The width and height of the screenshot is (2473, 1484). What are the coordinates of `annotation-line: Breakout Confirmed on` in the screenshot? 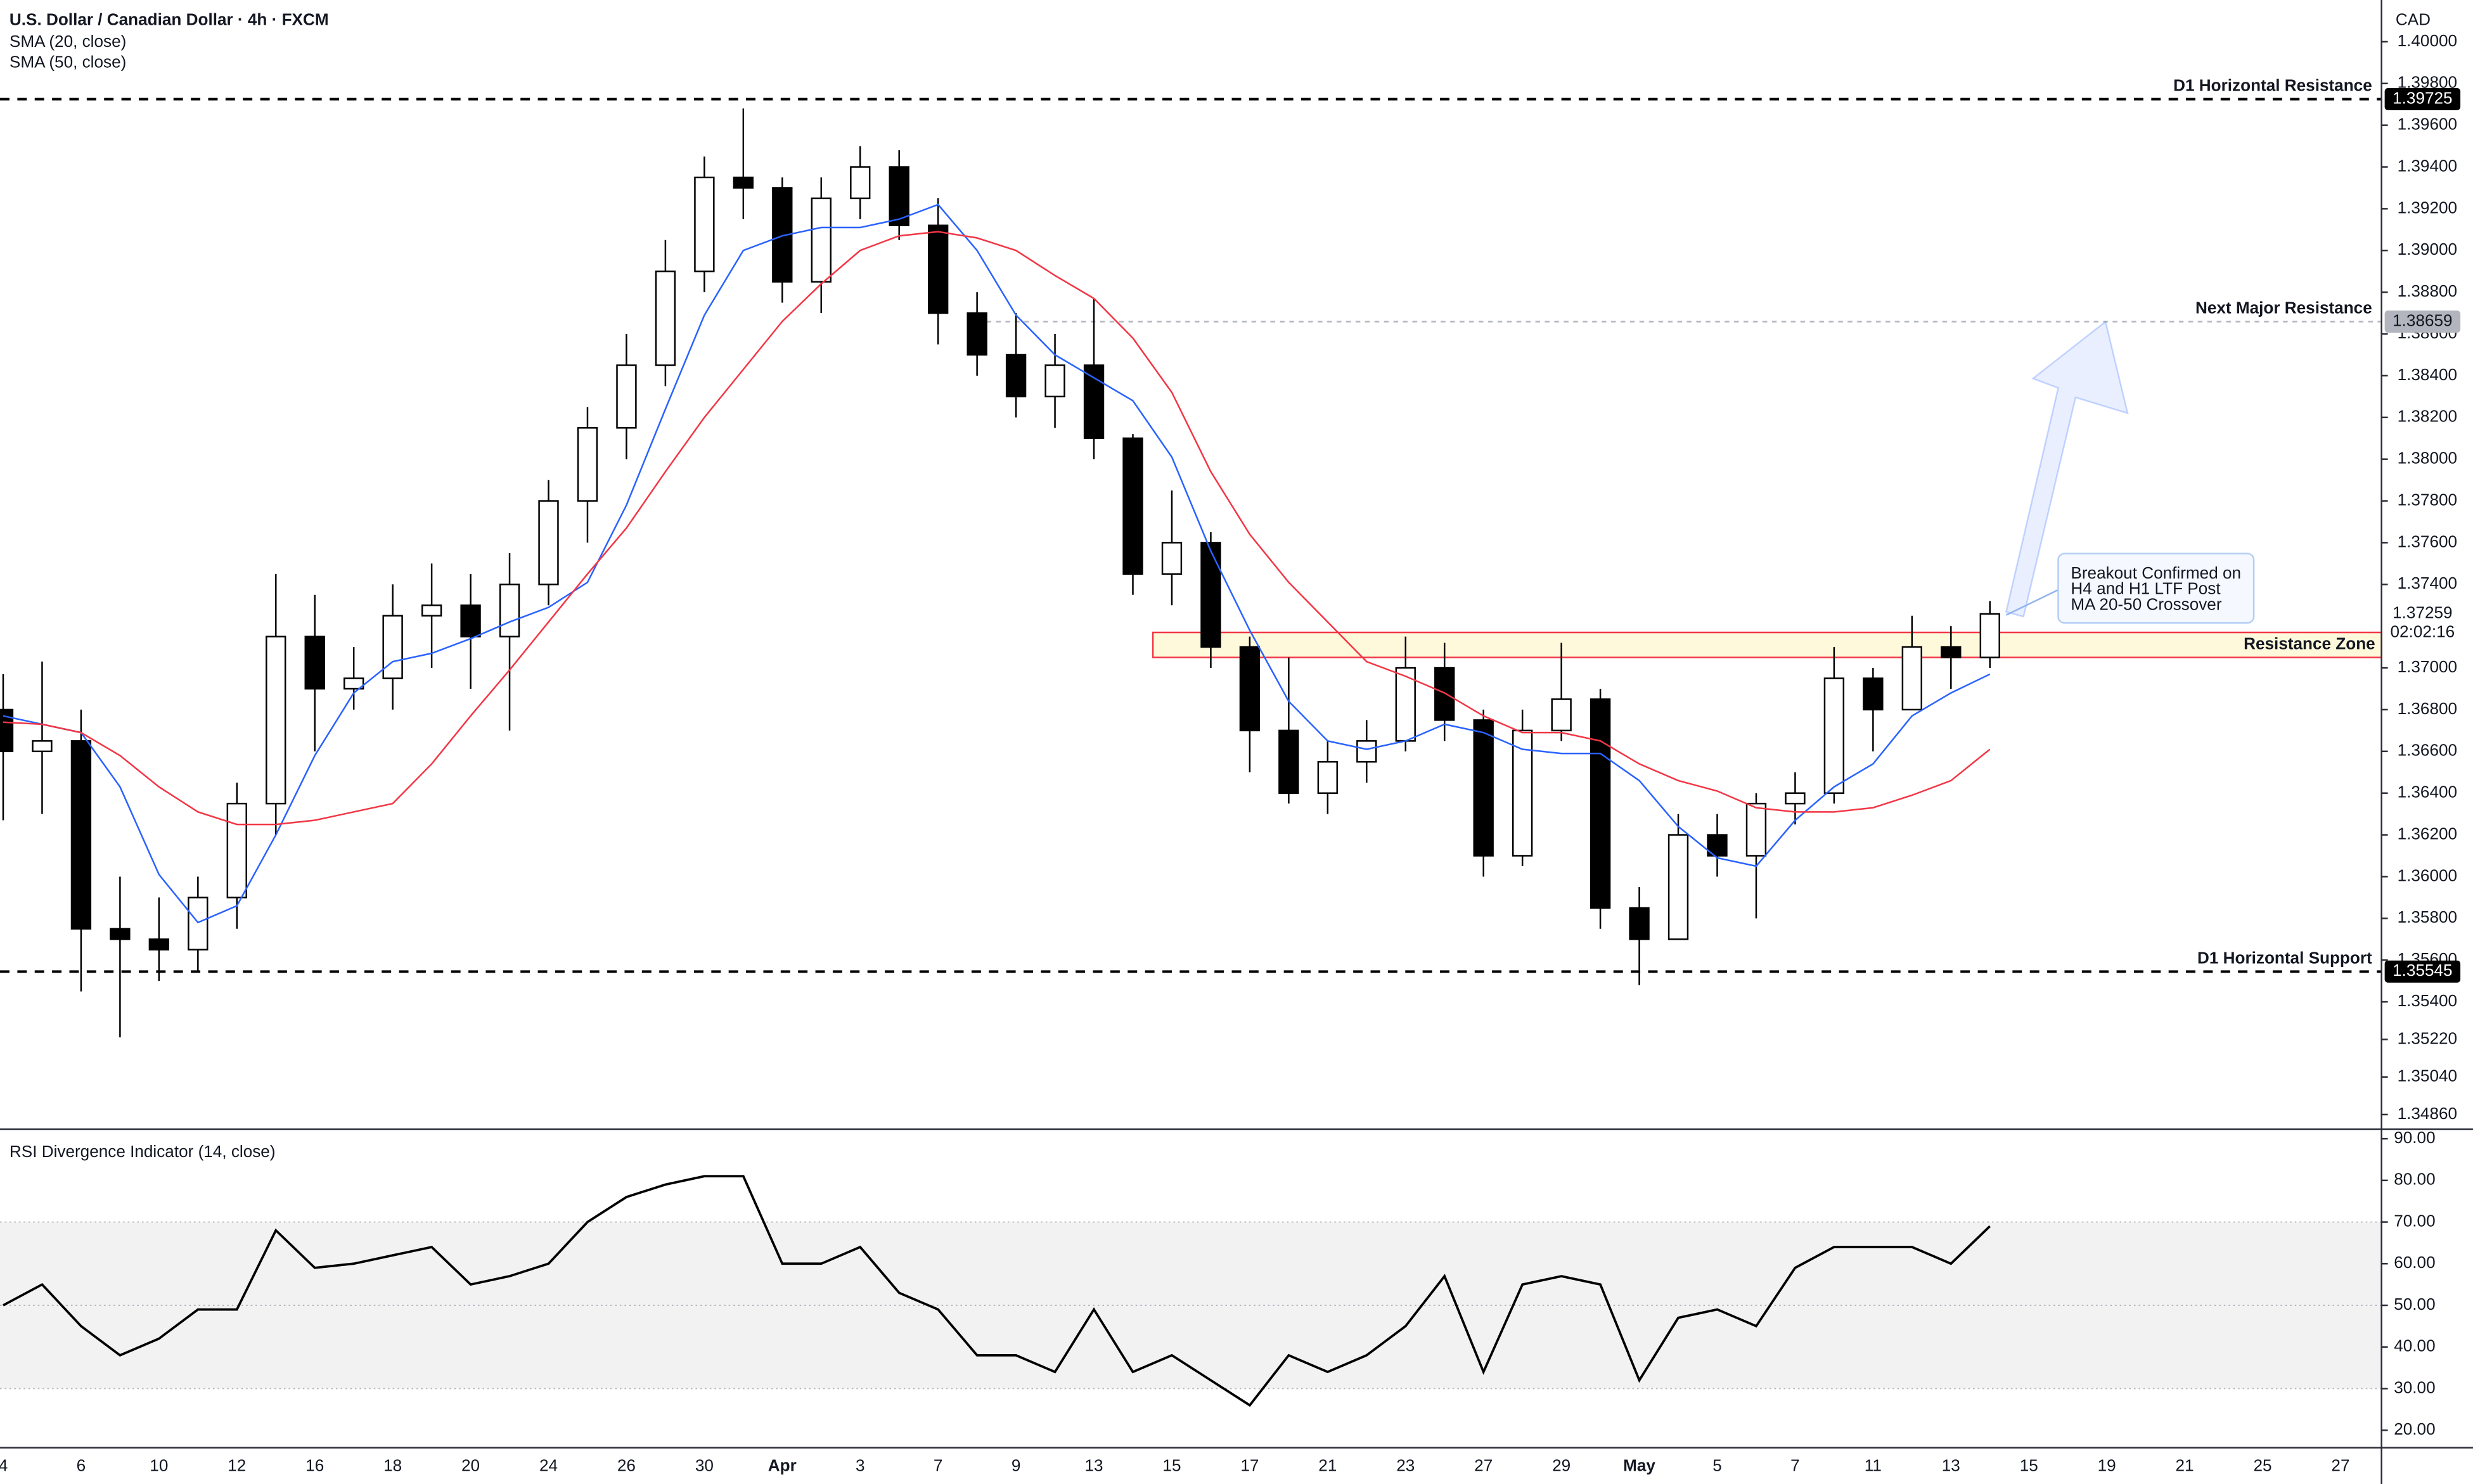 It's located at (2156, 572).